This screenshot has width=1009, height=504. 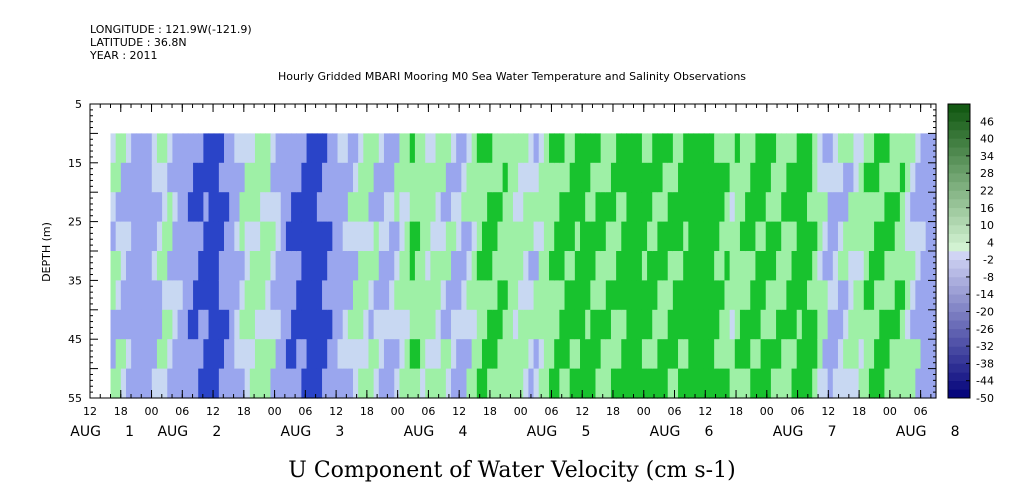 What do you see at coordinates (985, 329) in the screenshot?
I see `colorbar-tick-label: -26` at bounding box center [985, 329].